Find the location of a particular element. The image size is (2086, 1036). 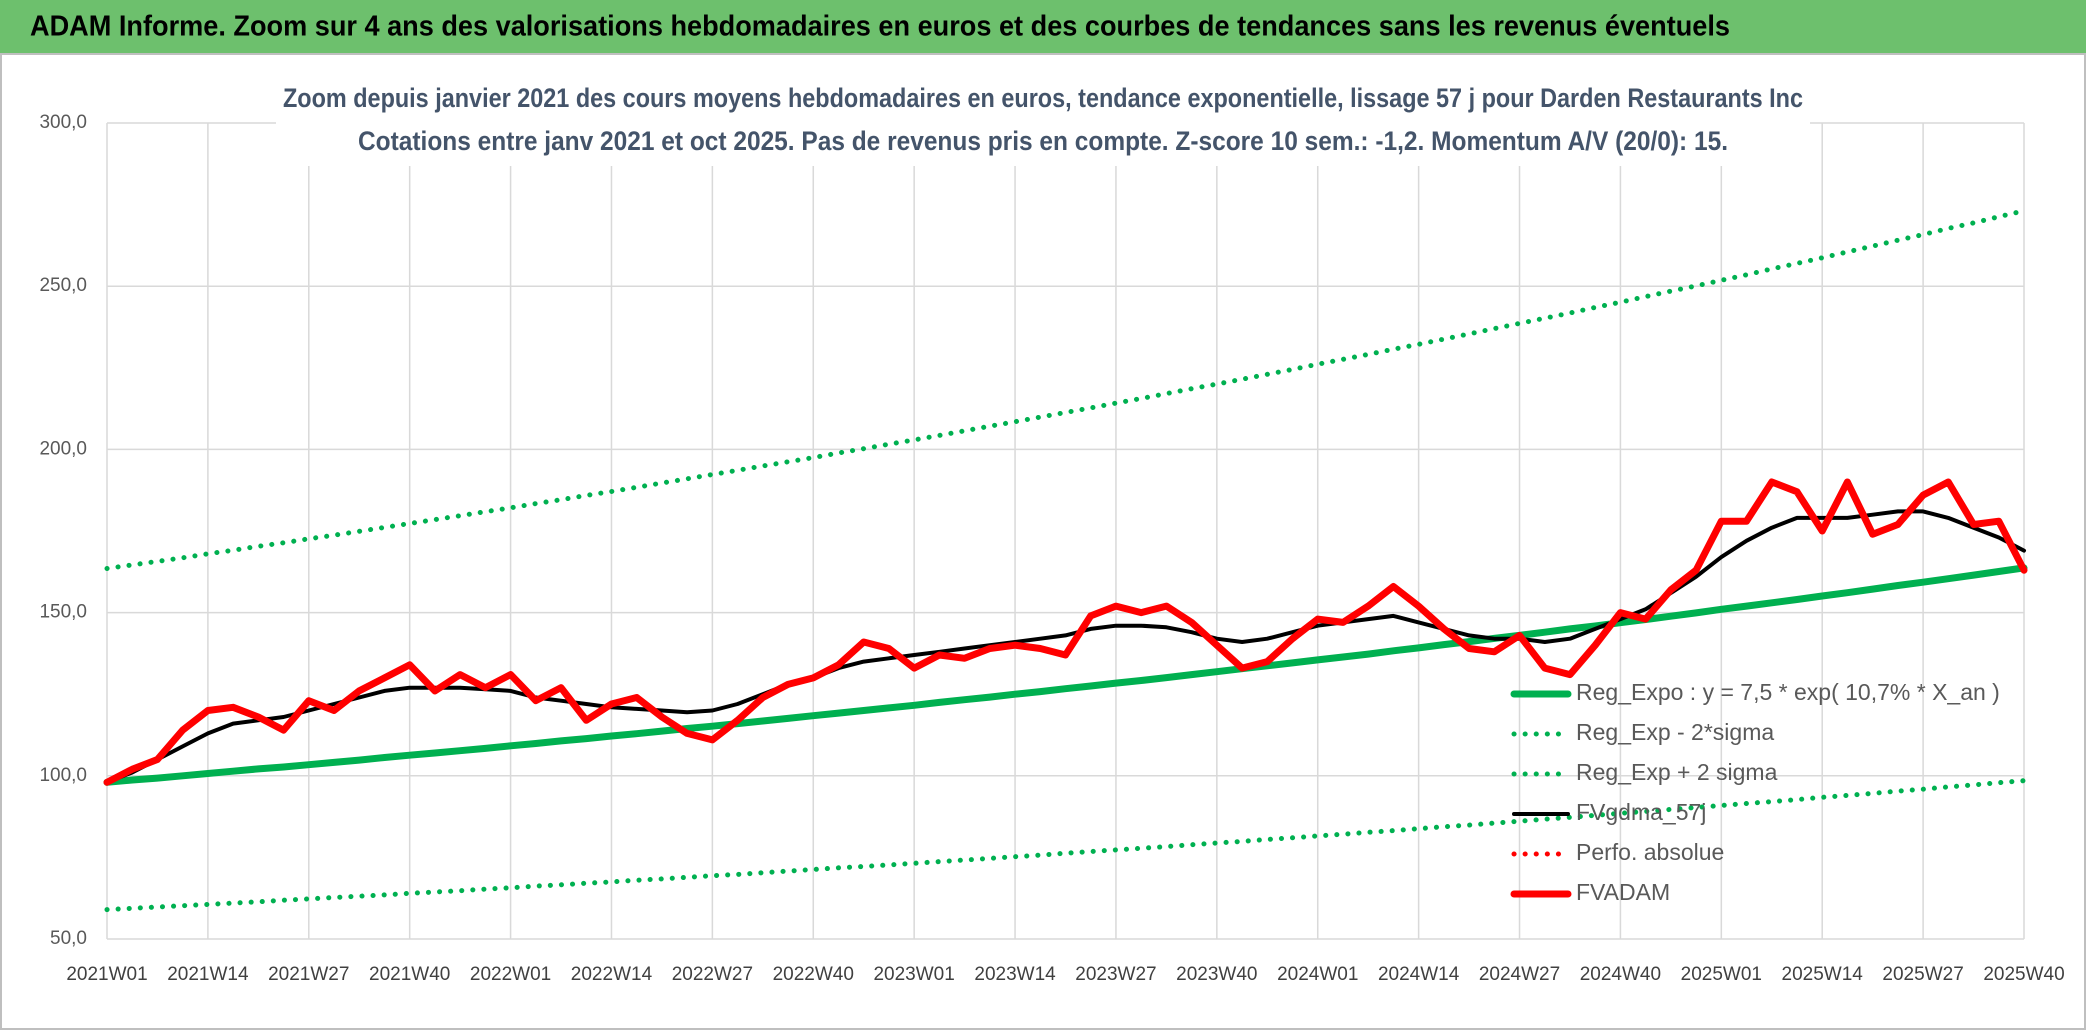

x-tick-label: 2021W14 is located at coordinates (208, 974).